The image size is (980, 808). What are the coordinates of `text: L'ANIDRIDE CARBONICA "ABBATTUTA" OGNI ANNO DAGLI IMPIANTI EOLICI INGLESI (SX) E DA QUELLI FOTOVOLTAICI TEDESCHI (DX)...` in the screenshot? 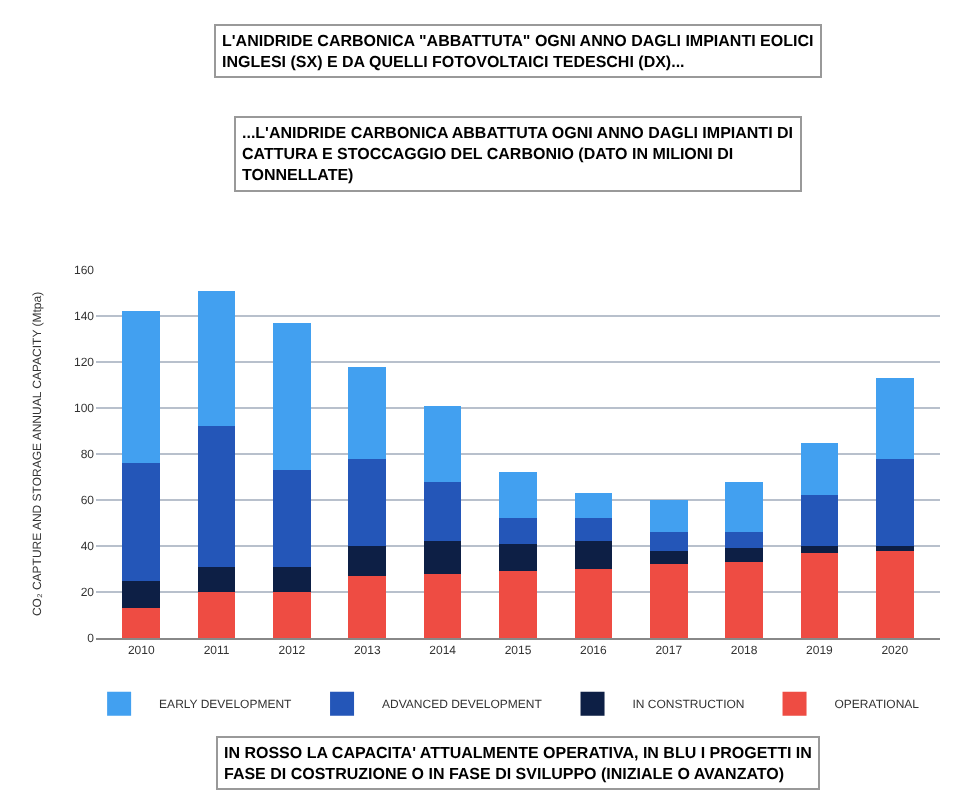 It's located at (518, 51).